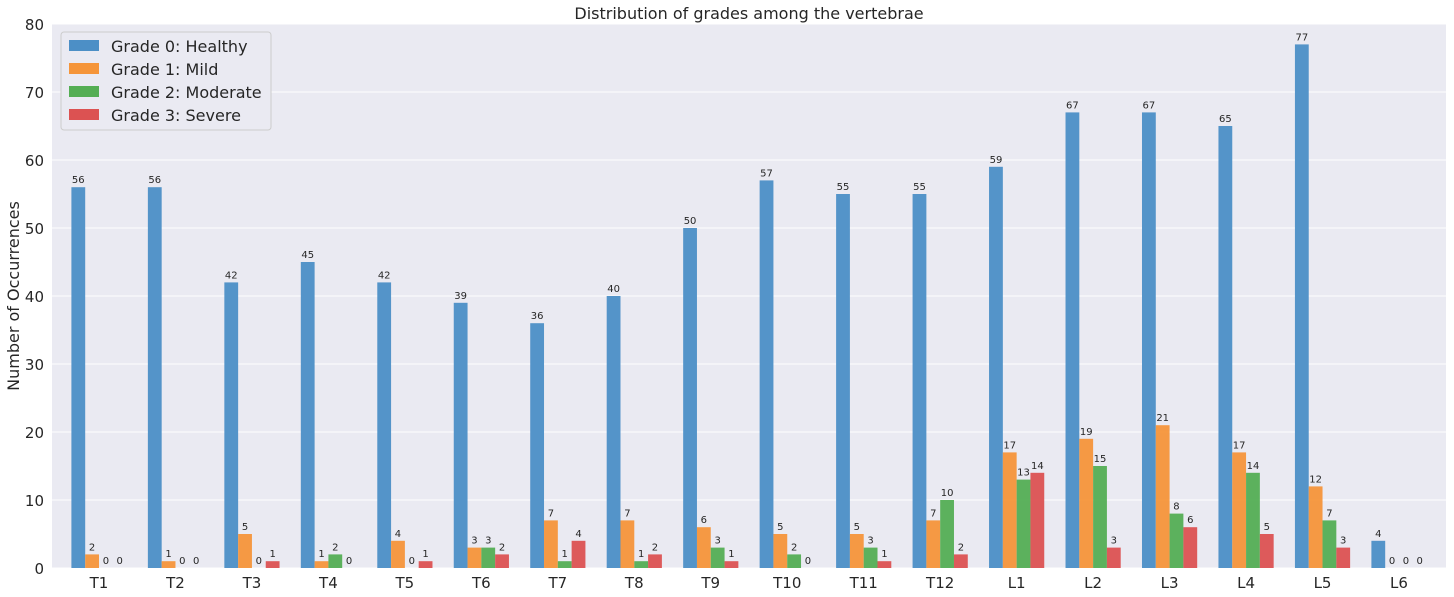 Image resolution: width=1454 pixels, height=597 pixels. I want to click on bar-value-label: 39, so click(460, 296).